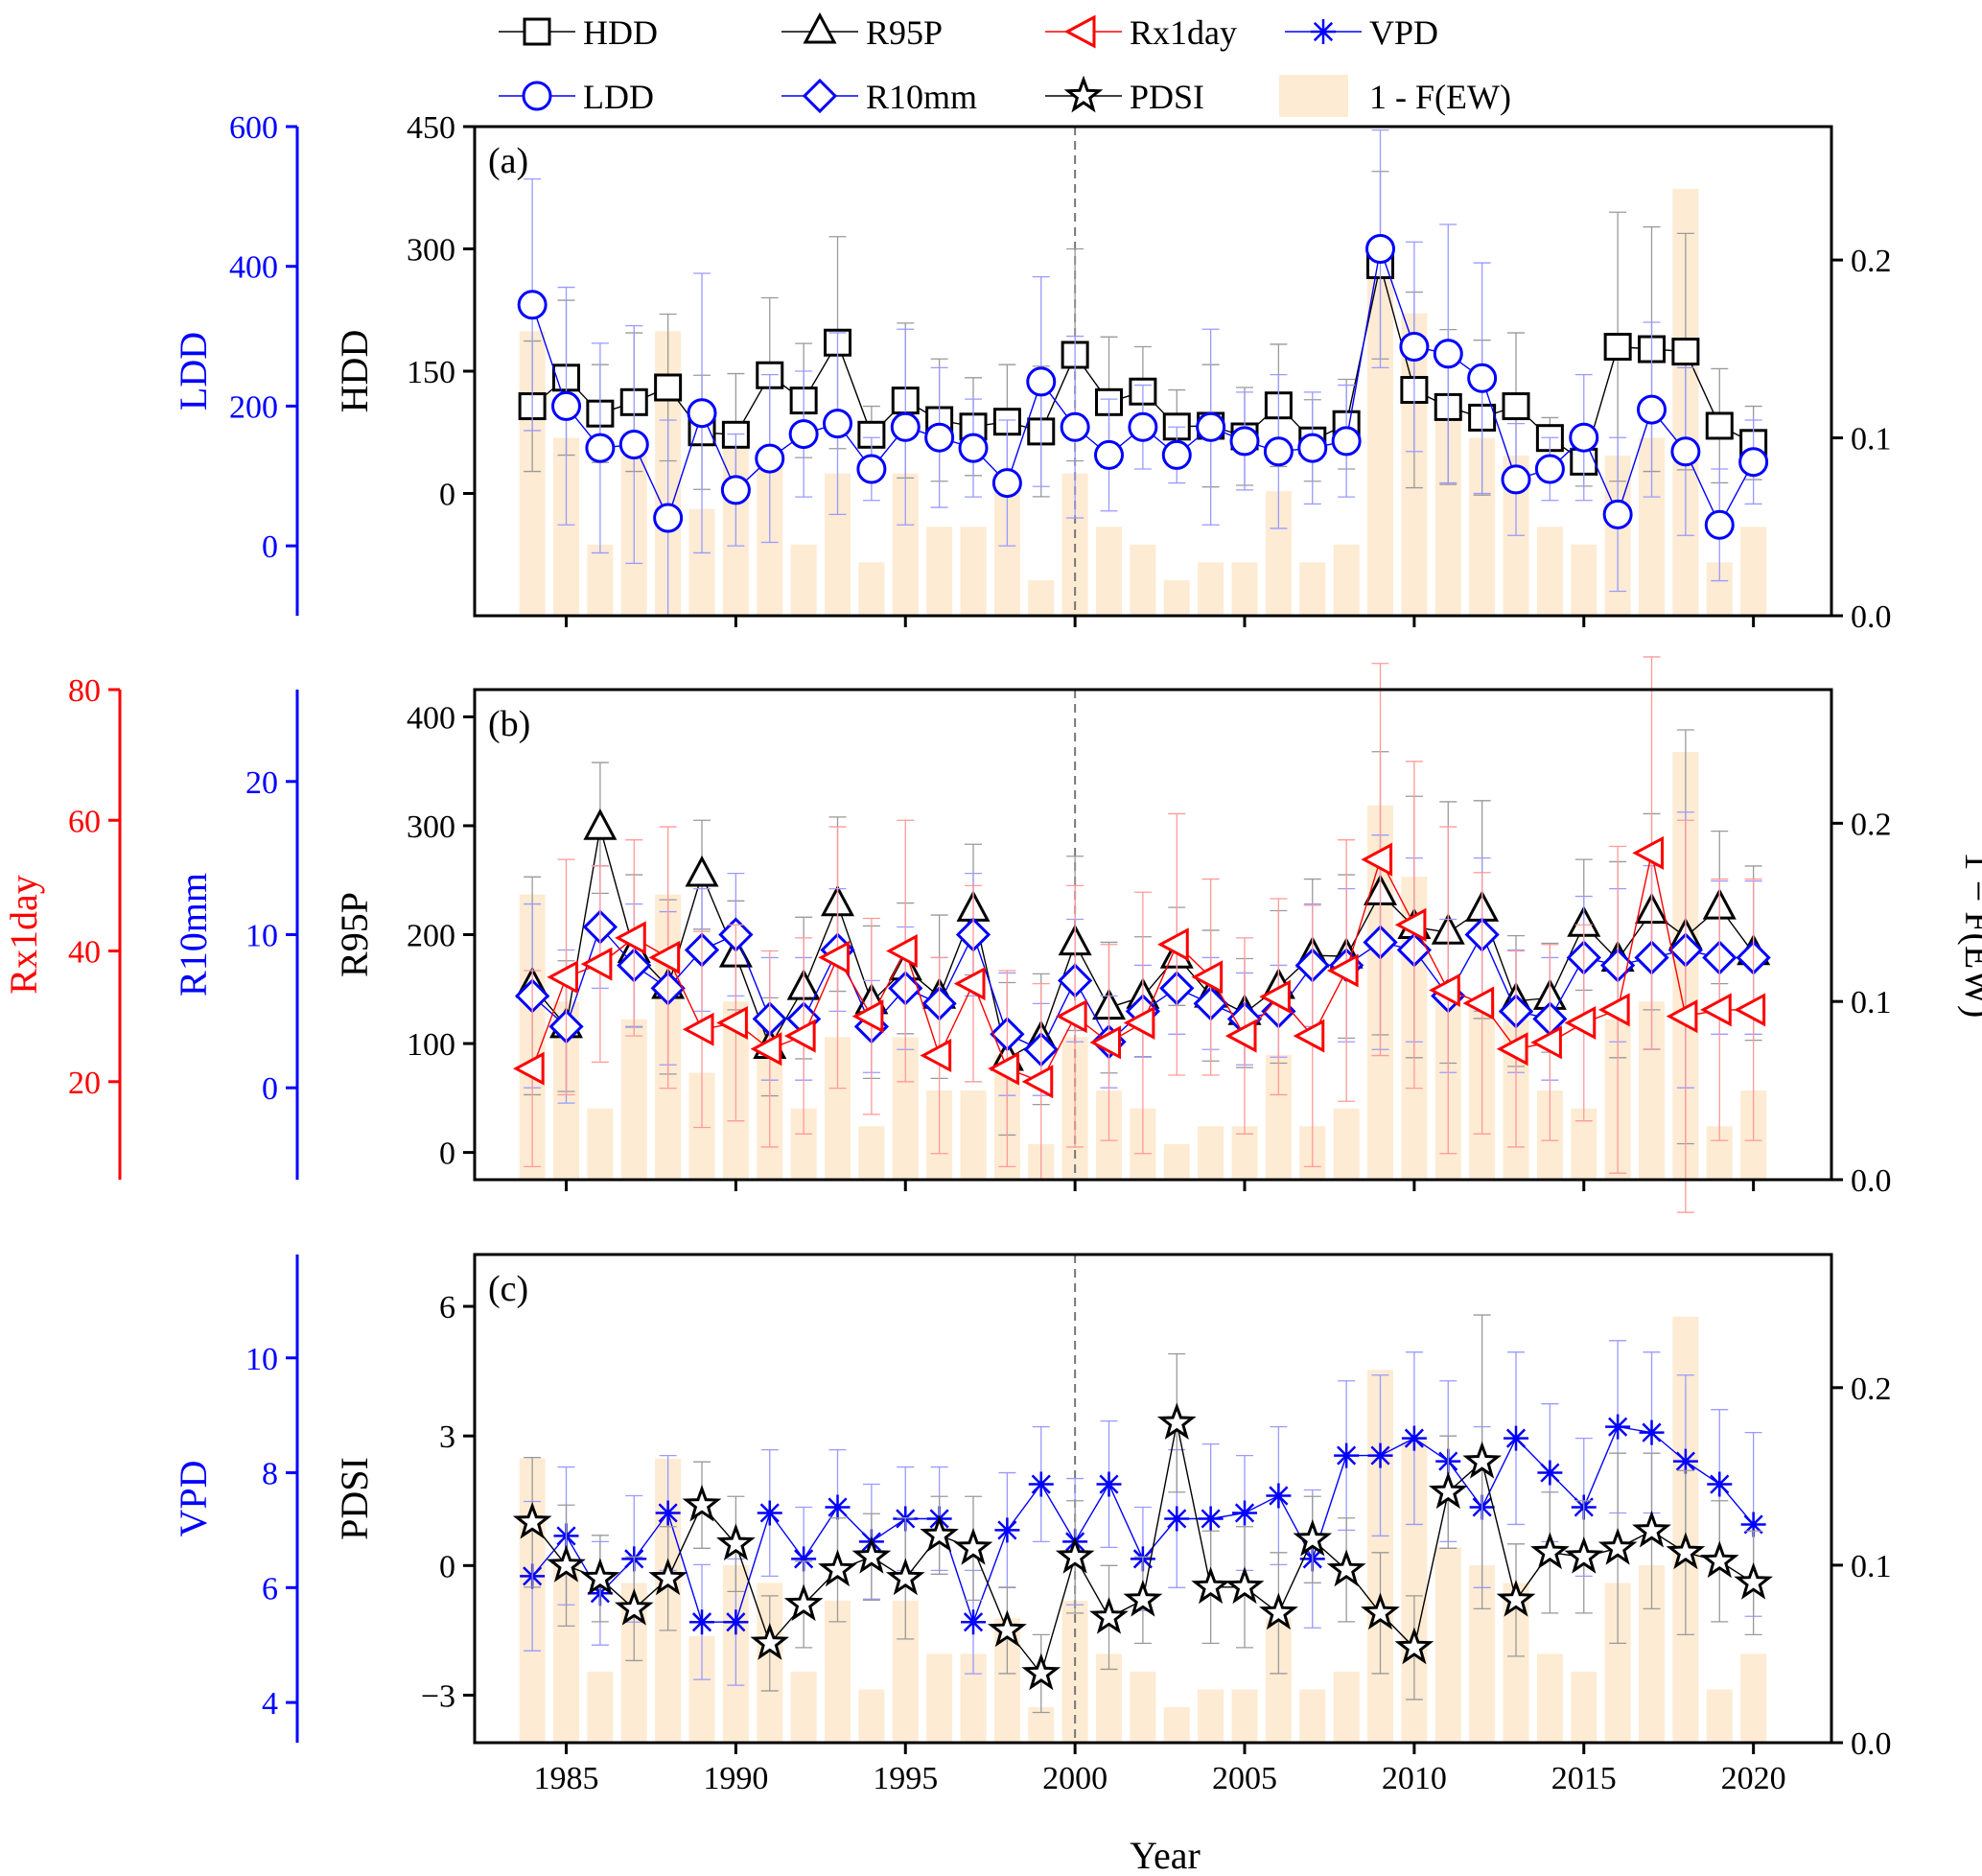  What do you see at coordinates (736, 1542) in the screenshot?
I see `point-pdsi-1990` at bounding box center [736, 1542].